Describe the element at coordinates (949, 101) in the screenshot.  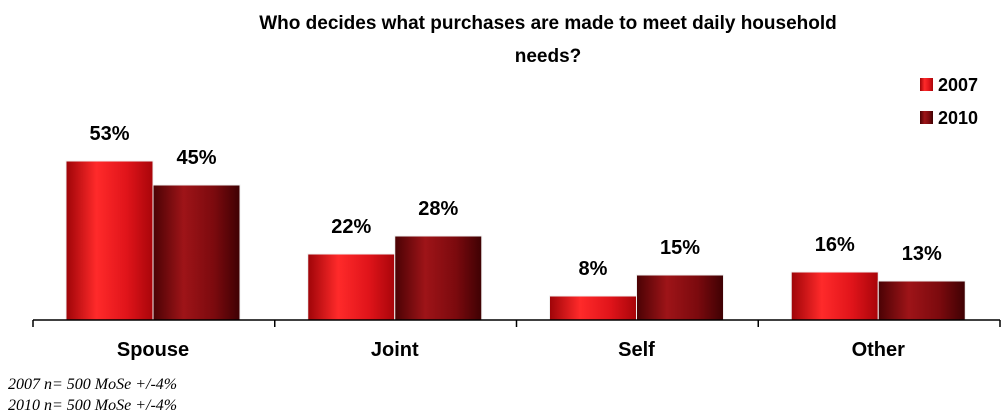
I see `legend: 2007 2010` at that location.